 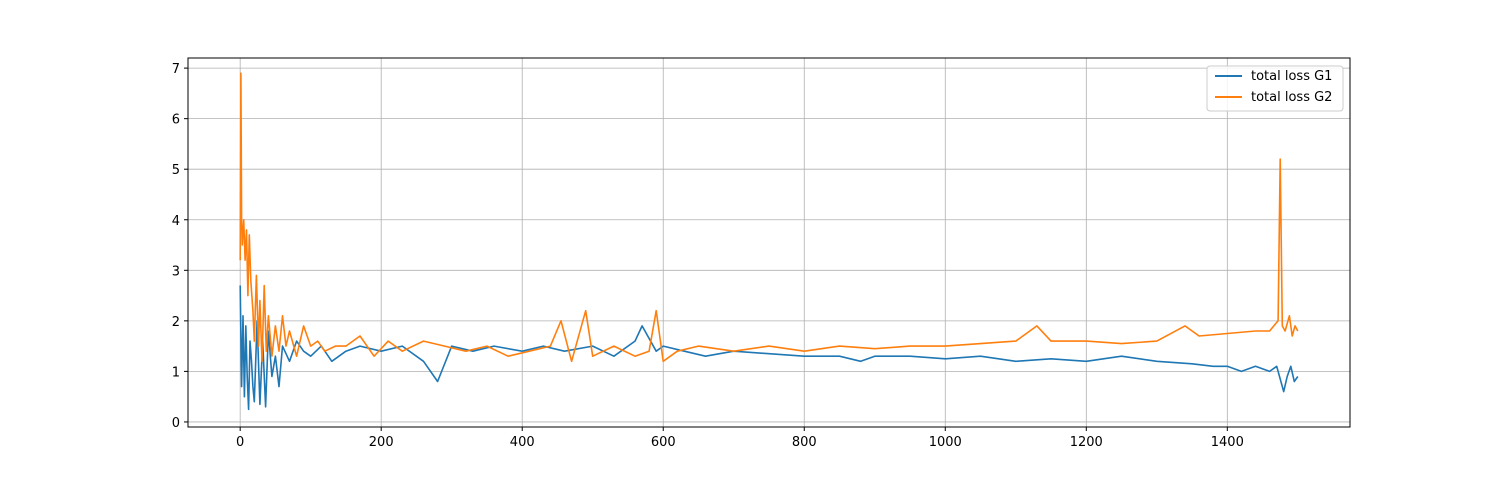 I want to click on x-axis-ticks: 0 200 400 600 800 1000 1200 1400, so click(x=740, y=438).